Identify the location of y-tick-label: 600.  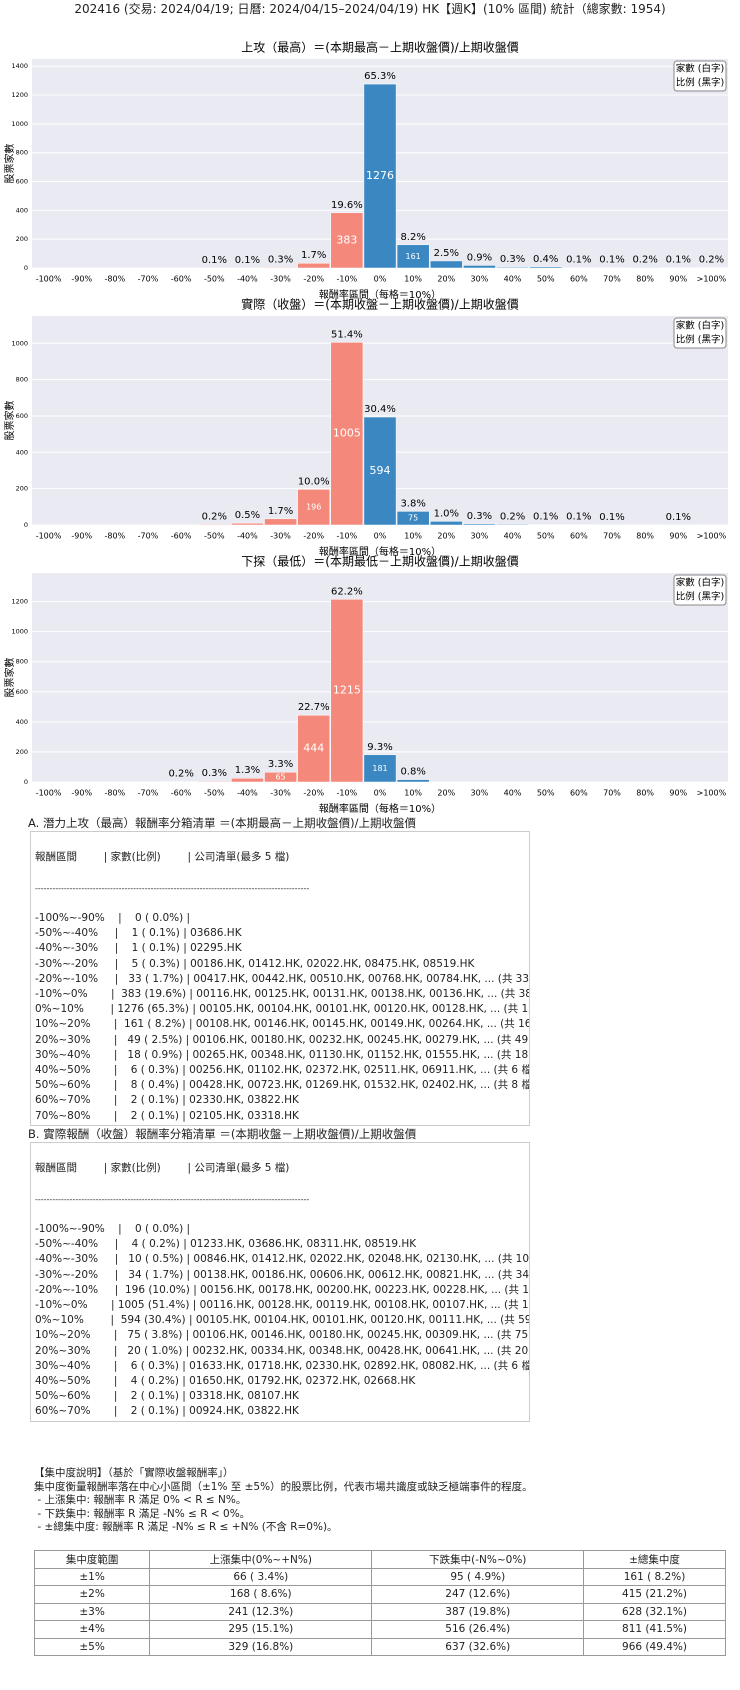
(22, 182).